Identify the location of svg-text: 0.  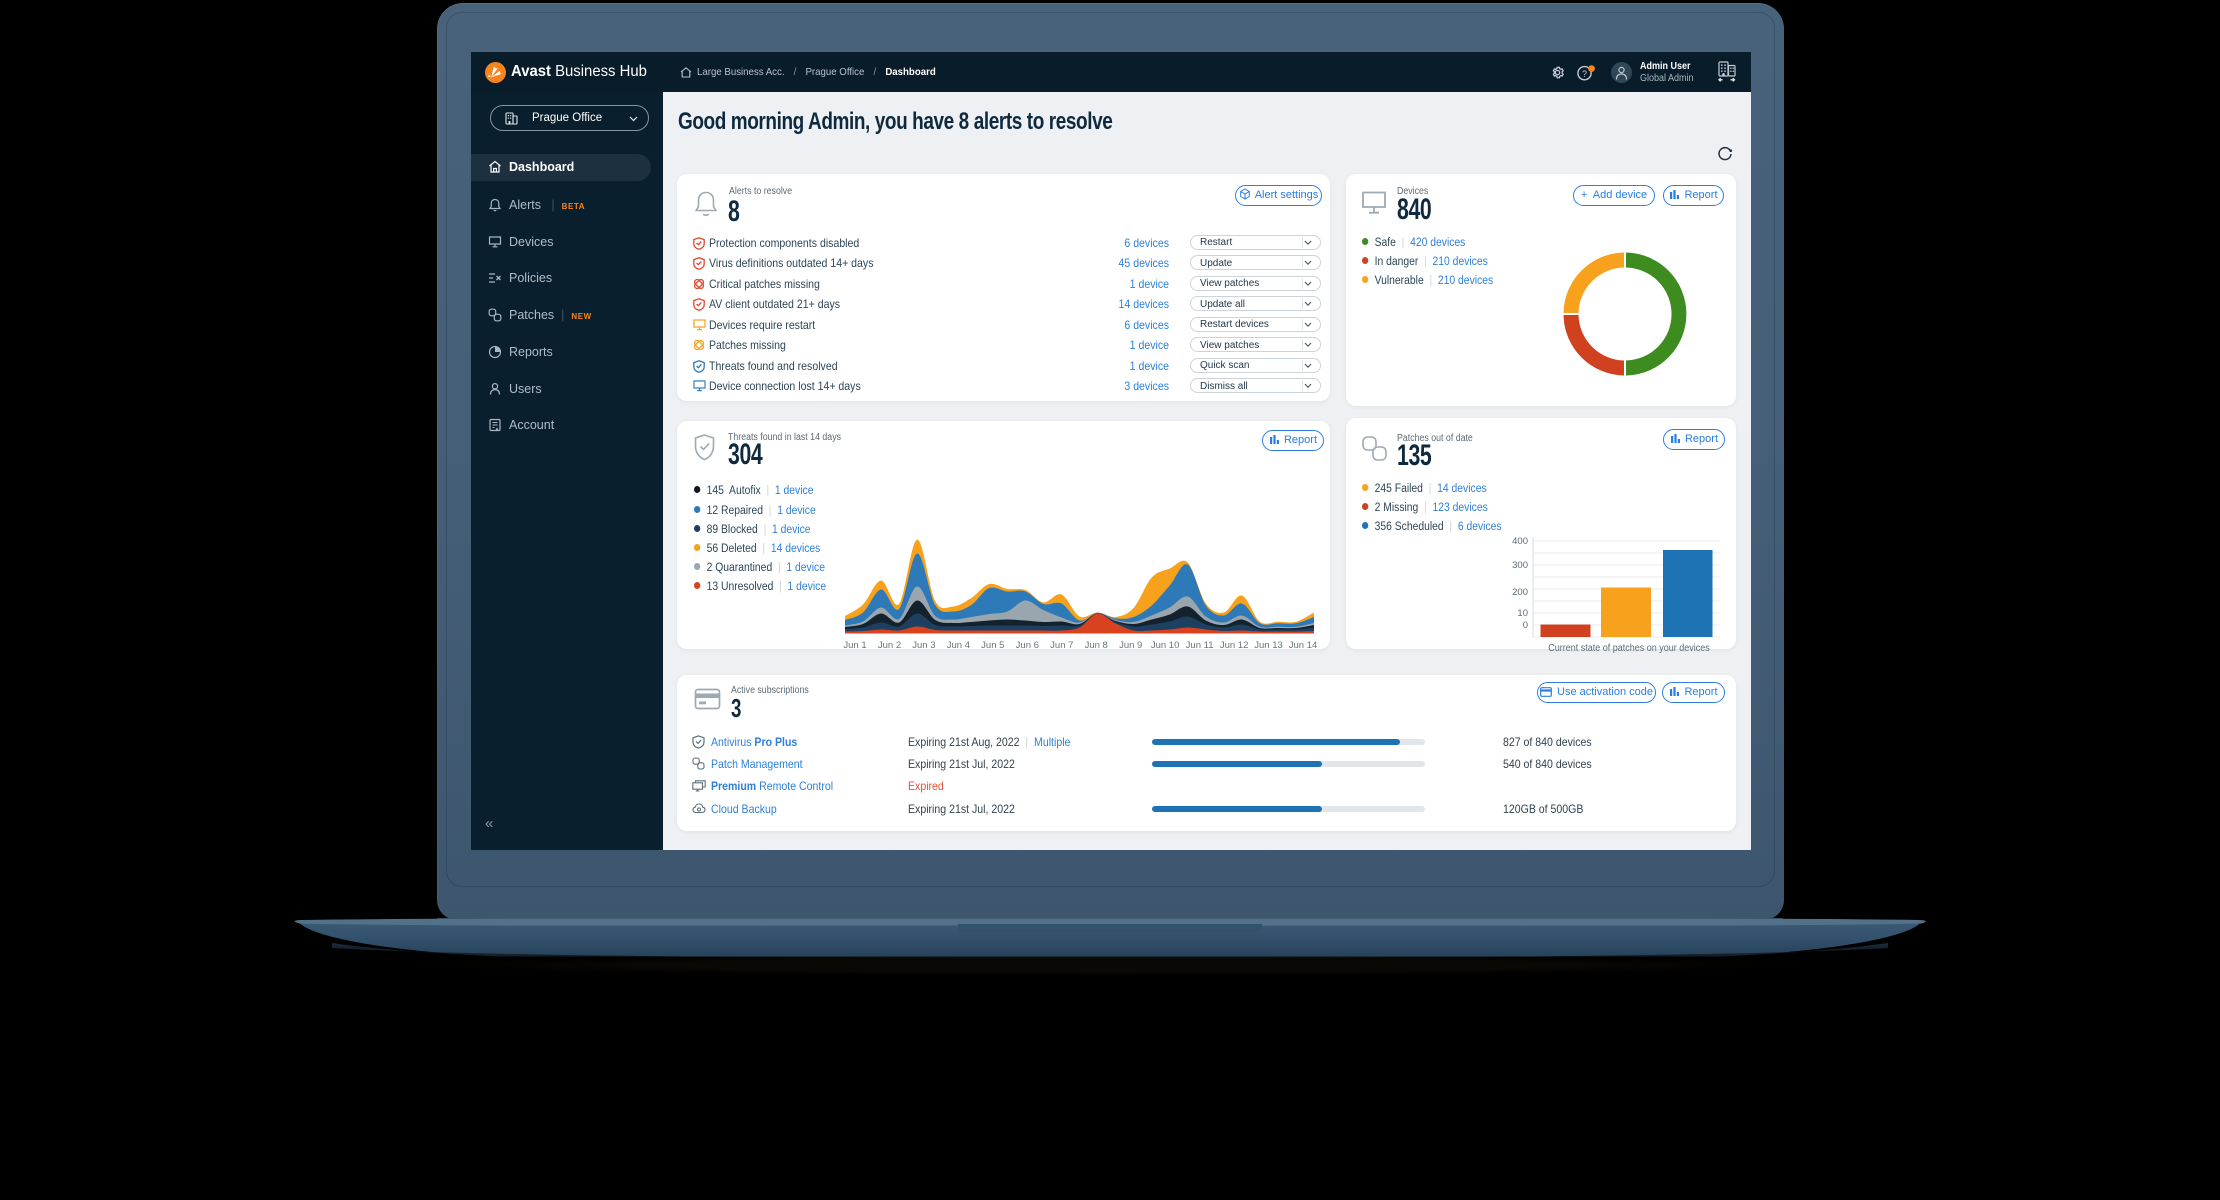
(1525, 625).